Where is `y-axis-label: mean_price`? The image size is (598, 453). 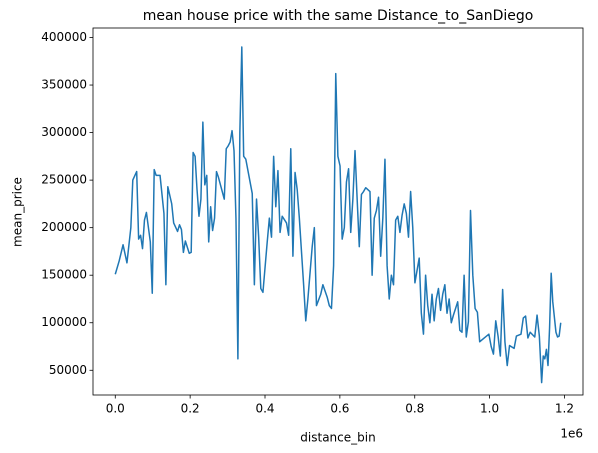
y-axis-label: mean_price is located at coordinates (18, 212).